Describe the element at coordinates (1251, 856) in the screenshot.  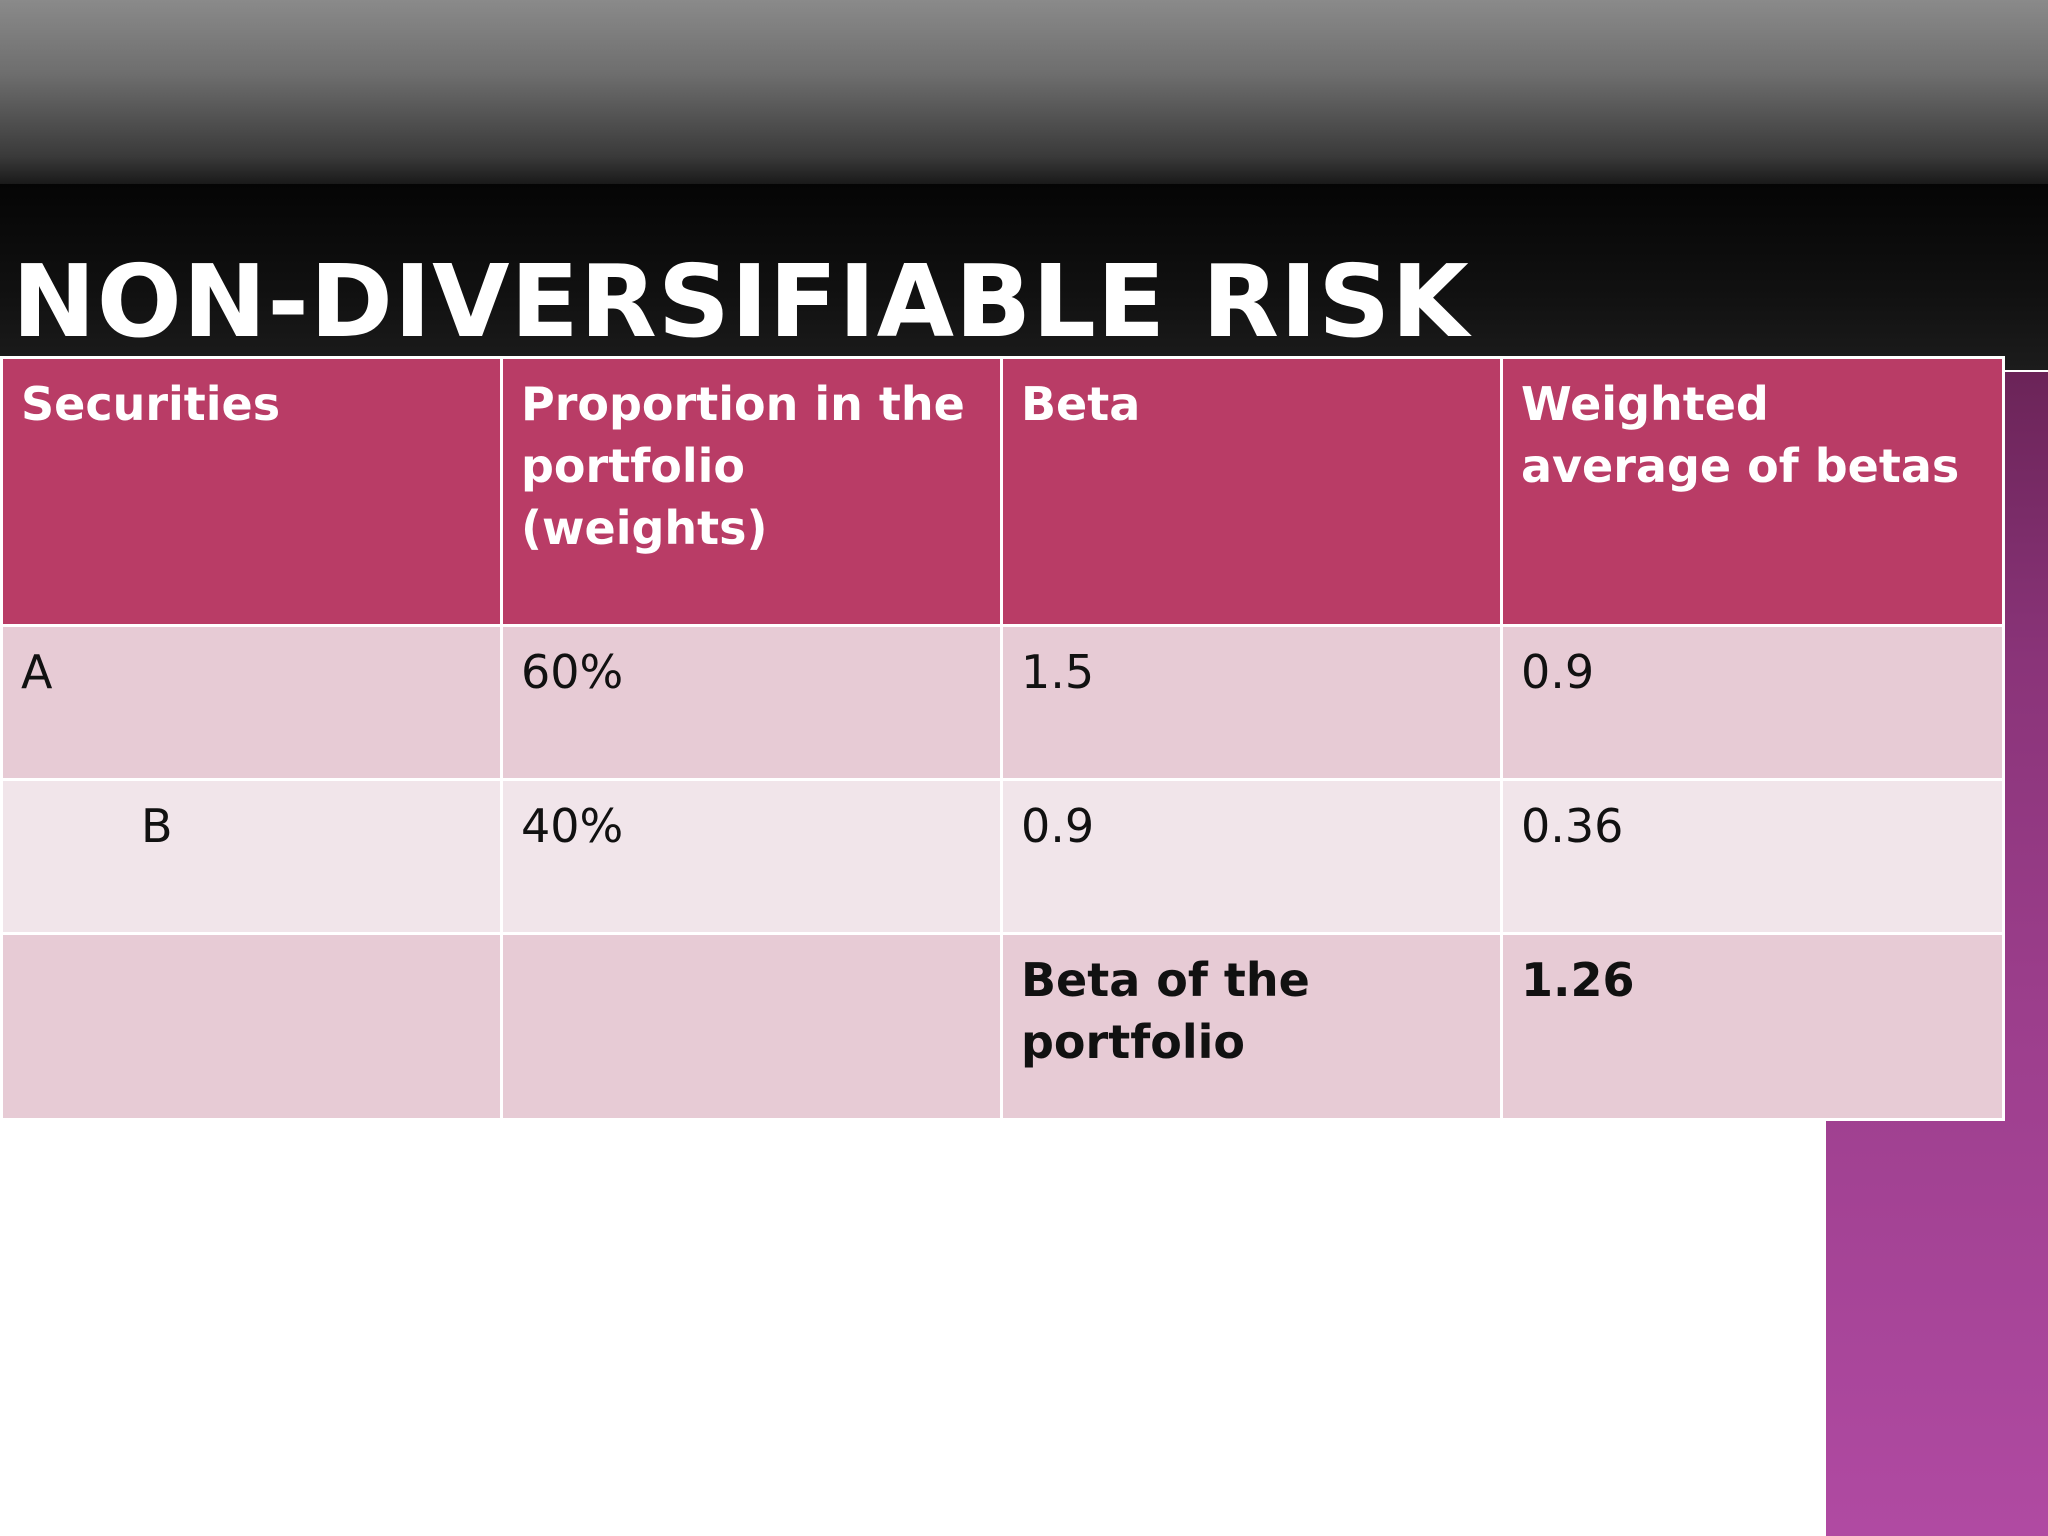
I see `cell-beta: 0.9` at that location.